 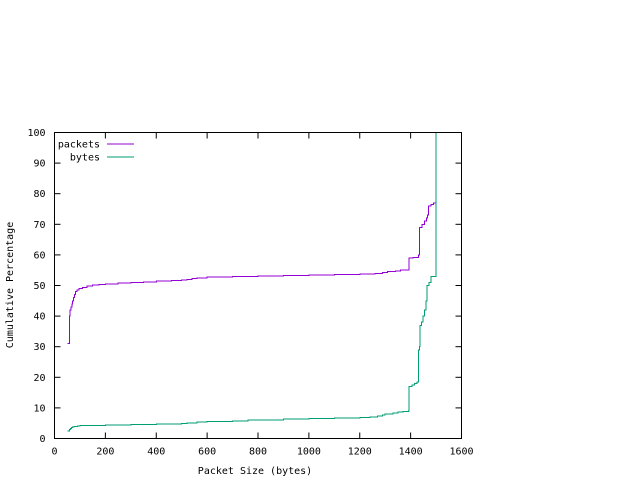 What do you see at coordinates (461, 452) in the screenshot?
I see `x-tick-label: 1600` at bounding box center [461, 452].